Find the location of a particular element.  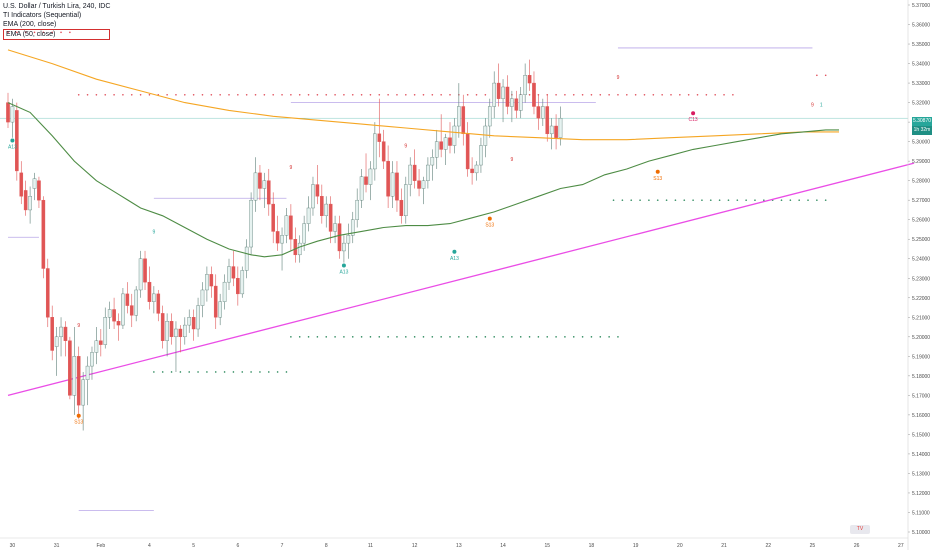

td-label: S13 is located at coordinates (657, 179).